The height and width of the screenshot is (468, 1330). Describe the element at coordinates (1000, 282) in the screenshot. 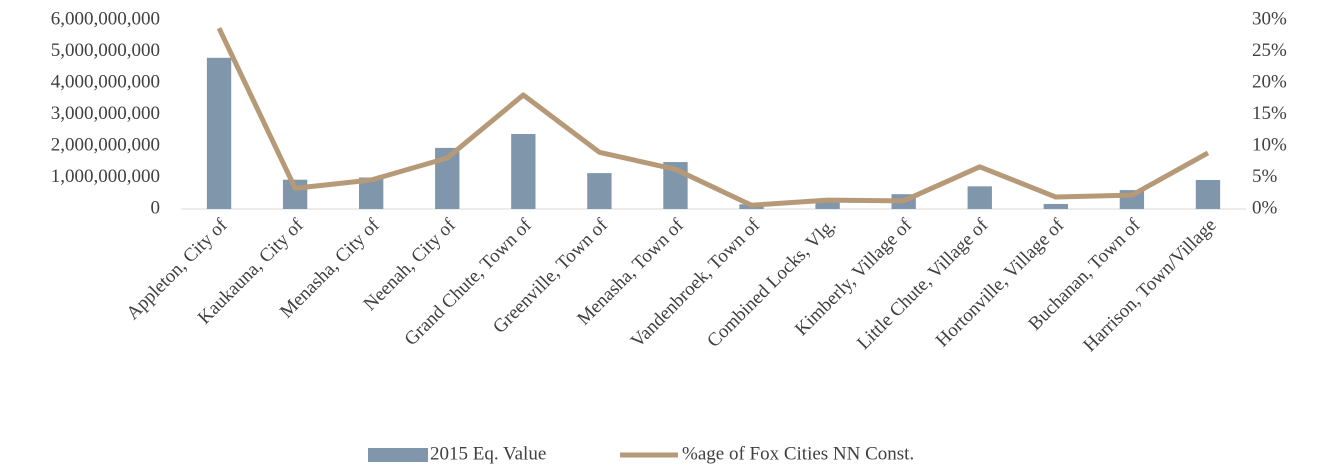

I see `x-tick-label: Hortonville, Village of` at that location.